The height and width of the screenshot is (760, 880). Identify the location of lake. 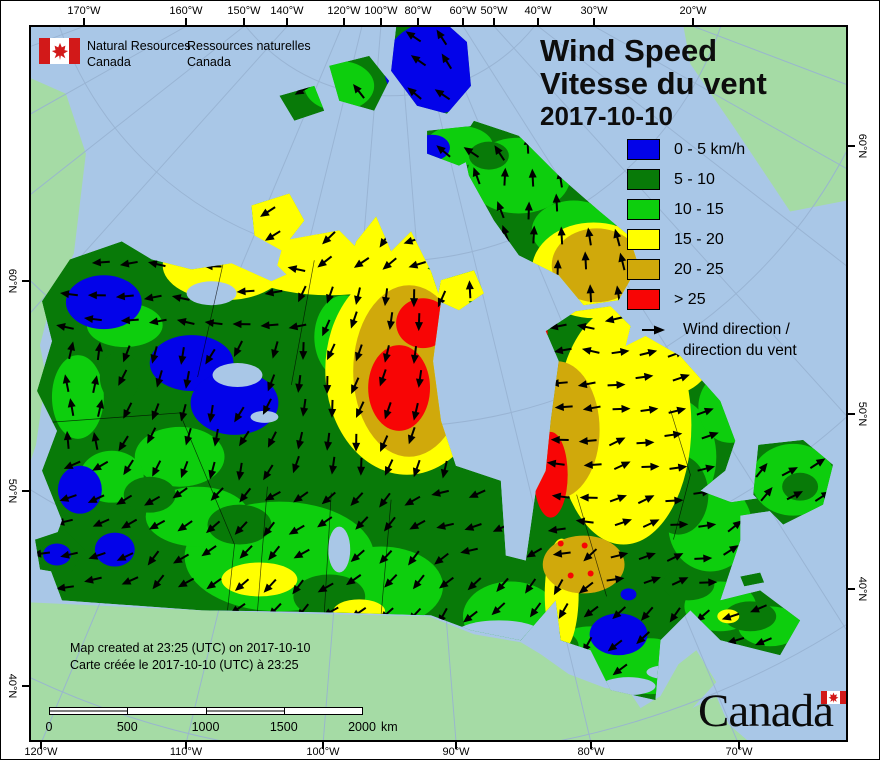
(339, 549).